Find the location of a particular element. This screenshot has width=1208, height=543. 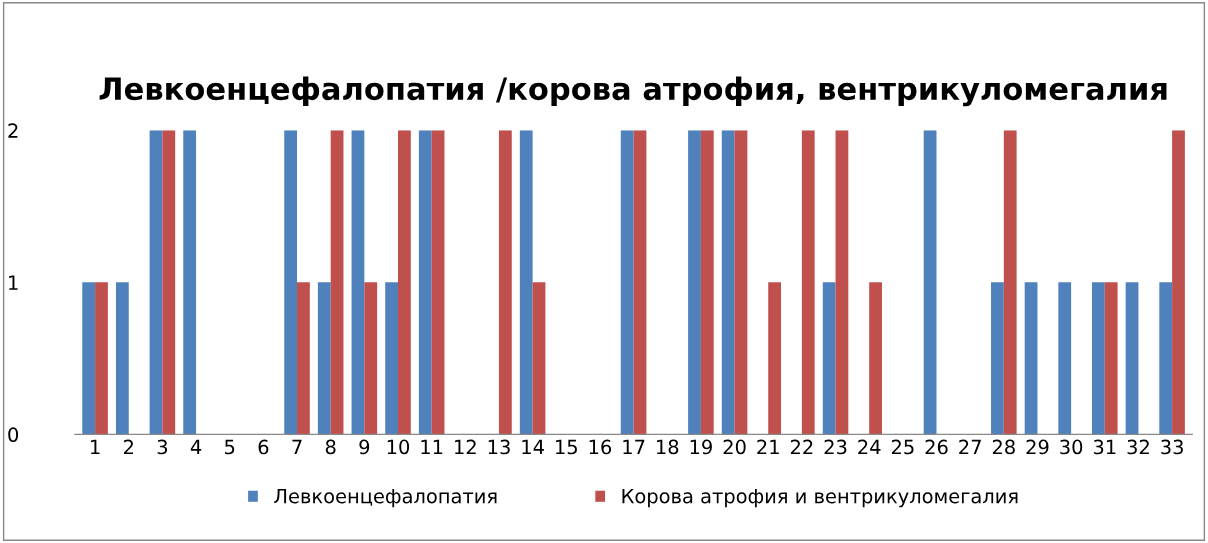

x-tick-label: 10 is located at coordinates (398, 447).